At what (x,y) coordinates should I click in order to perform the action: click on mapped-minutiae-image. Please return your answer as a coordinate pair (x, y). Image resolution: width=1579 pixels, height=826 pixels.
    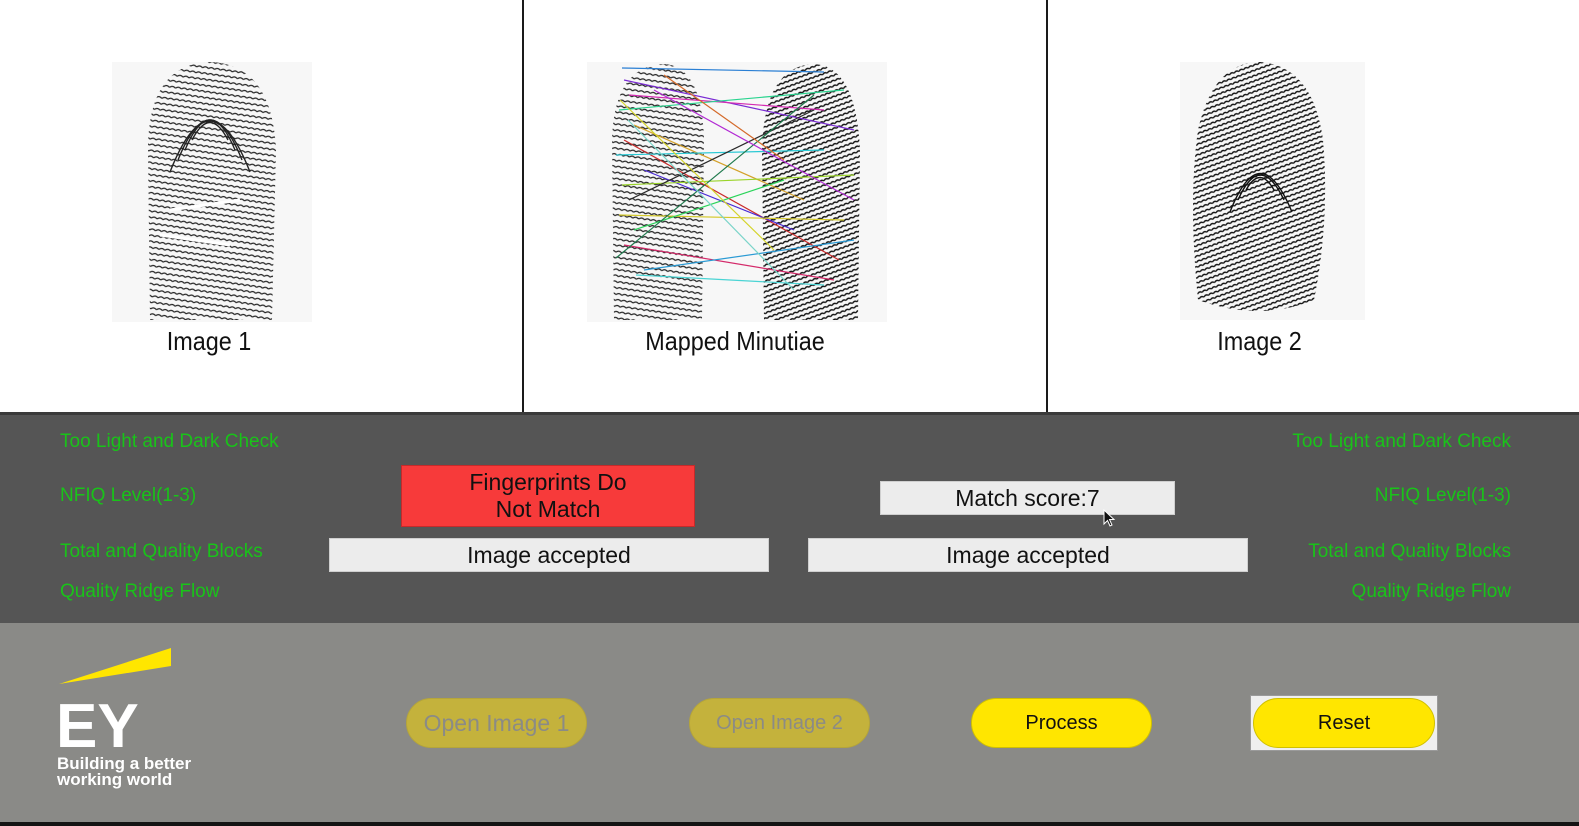
    Looking at the image, I should click on (737, 192).